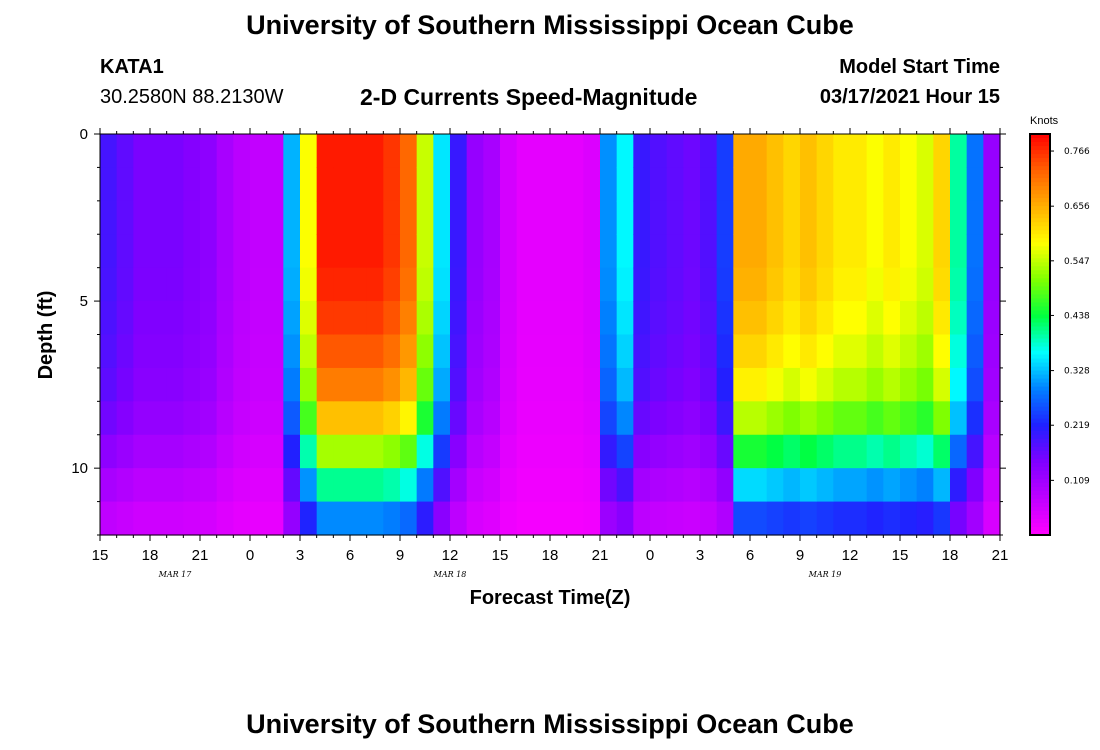  Describe the element at coordinates (1044, 121) in the screenshot. I see `colorbar-units: Knots` at that location.